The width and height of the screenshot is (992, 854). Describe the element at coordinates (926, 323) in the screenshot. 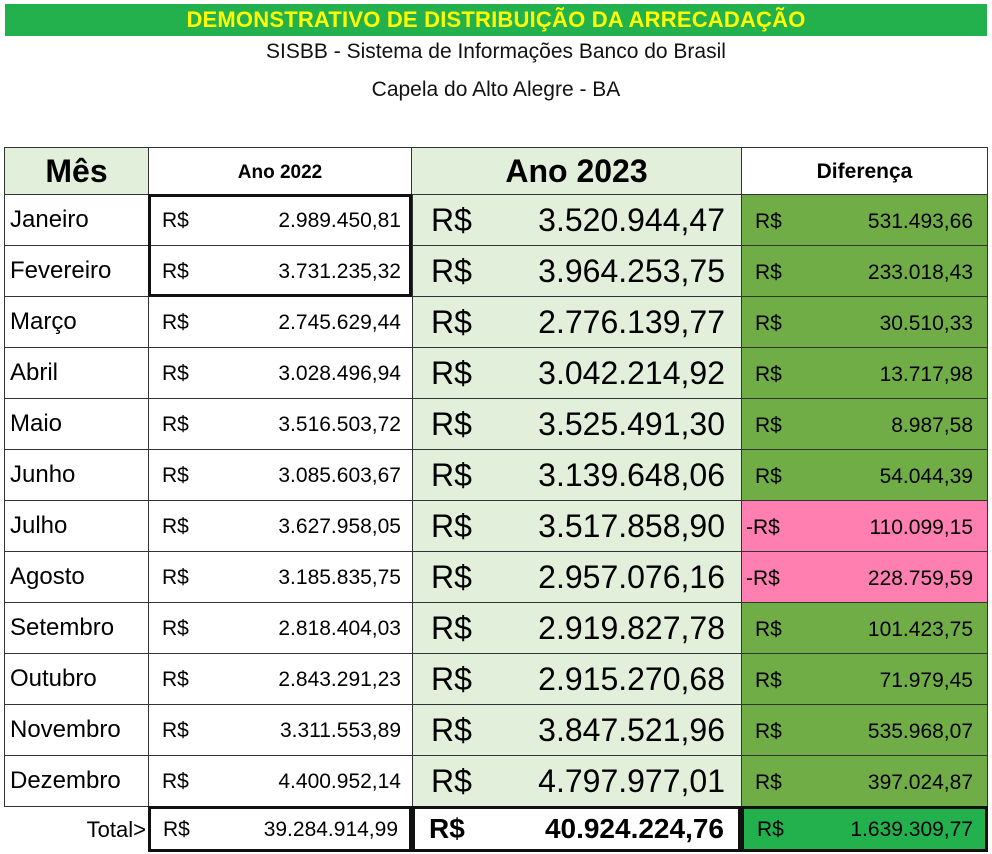

I see `diferenca-value: 30.510,33` at that location.